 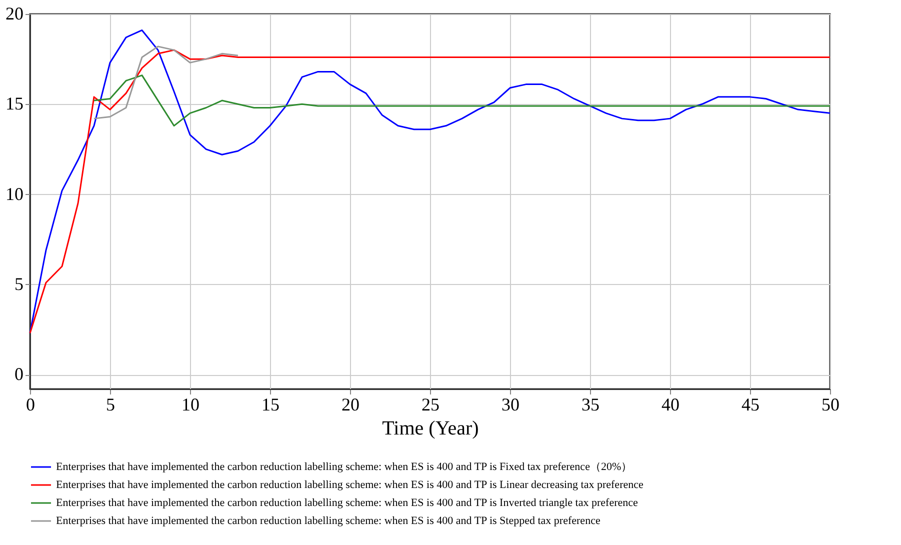 I want to click on x-tick-label: 50, so click(x=831, y=404).